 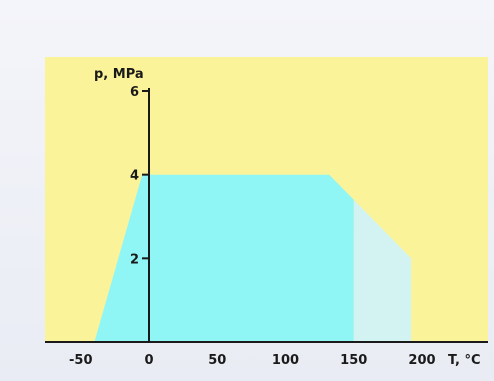 I want to click on x-tick-label-3: 100, so click(x=285, y=360).